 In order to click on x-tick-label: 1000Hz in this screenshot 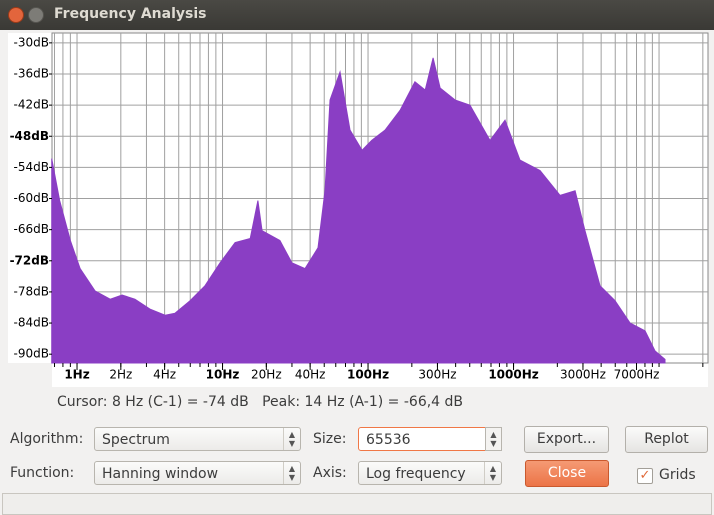, I will do `click(513, 375)`.